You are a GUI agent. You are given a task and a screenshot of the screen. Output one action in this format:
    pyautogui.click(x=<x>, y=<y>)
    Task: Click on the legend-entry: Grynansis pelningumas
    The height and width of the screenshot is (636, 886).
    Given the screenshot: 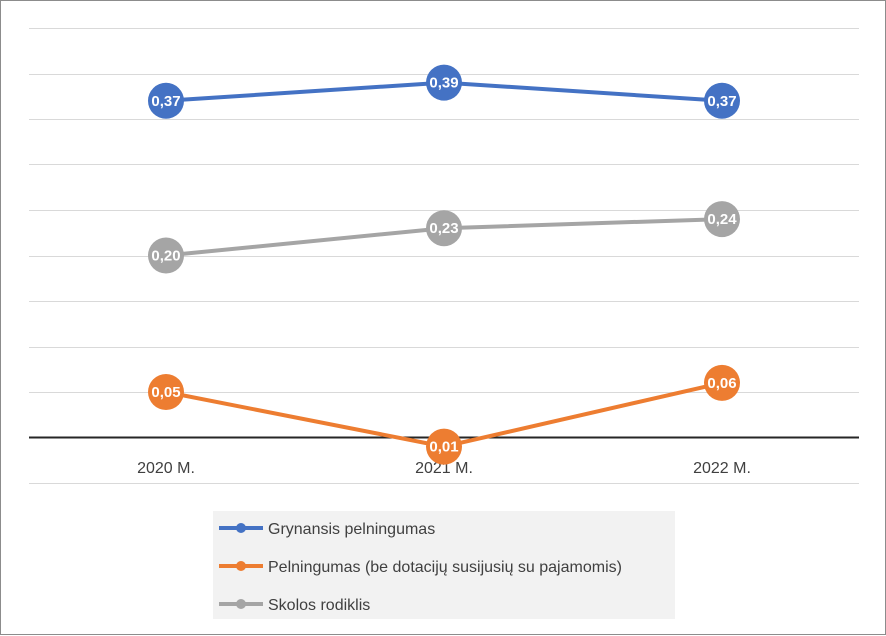 What is the action you would take?
    pyautogui.click(x=351, y=529)
    